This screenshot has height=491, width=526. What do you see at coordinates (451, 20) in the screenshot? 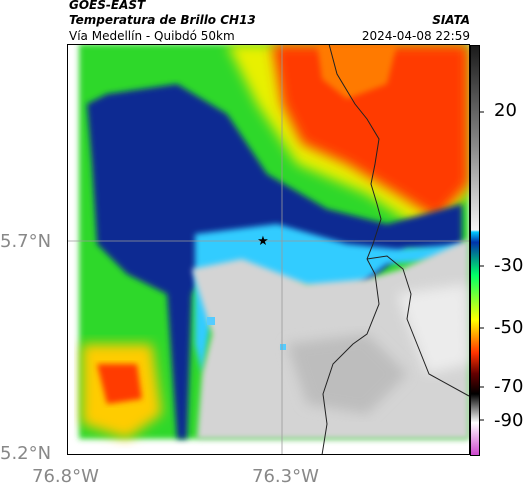
I see `agency-label: SIATA` at bounding box center [451, 20].